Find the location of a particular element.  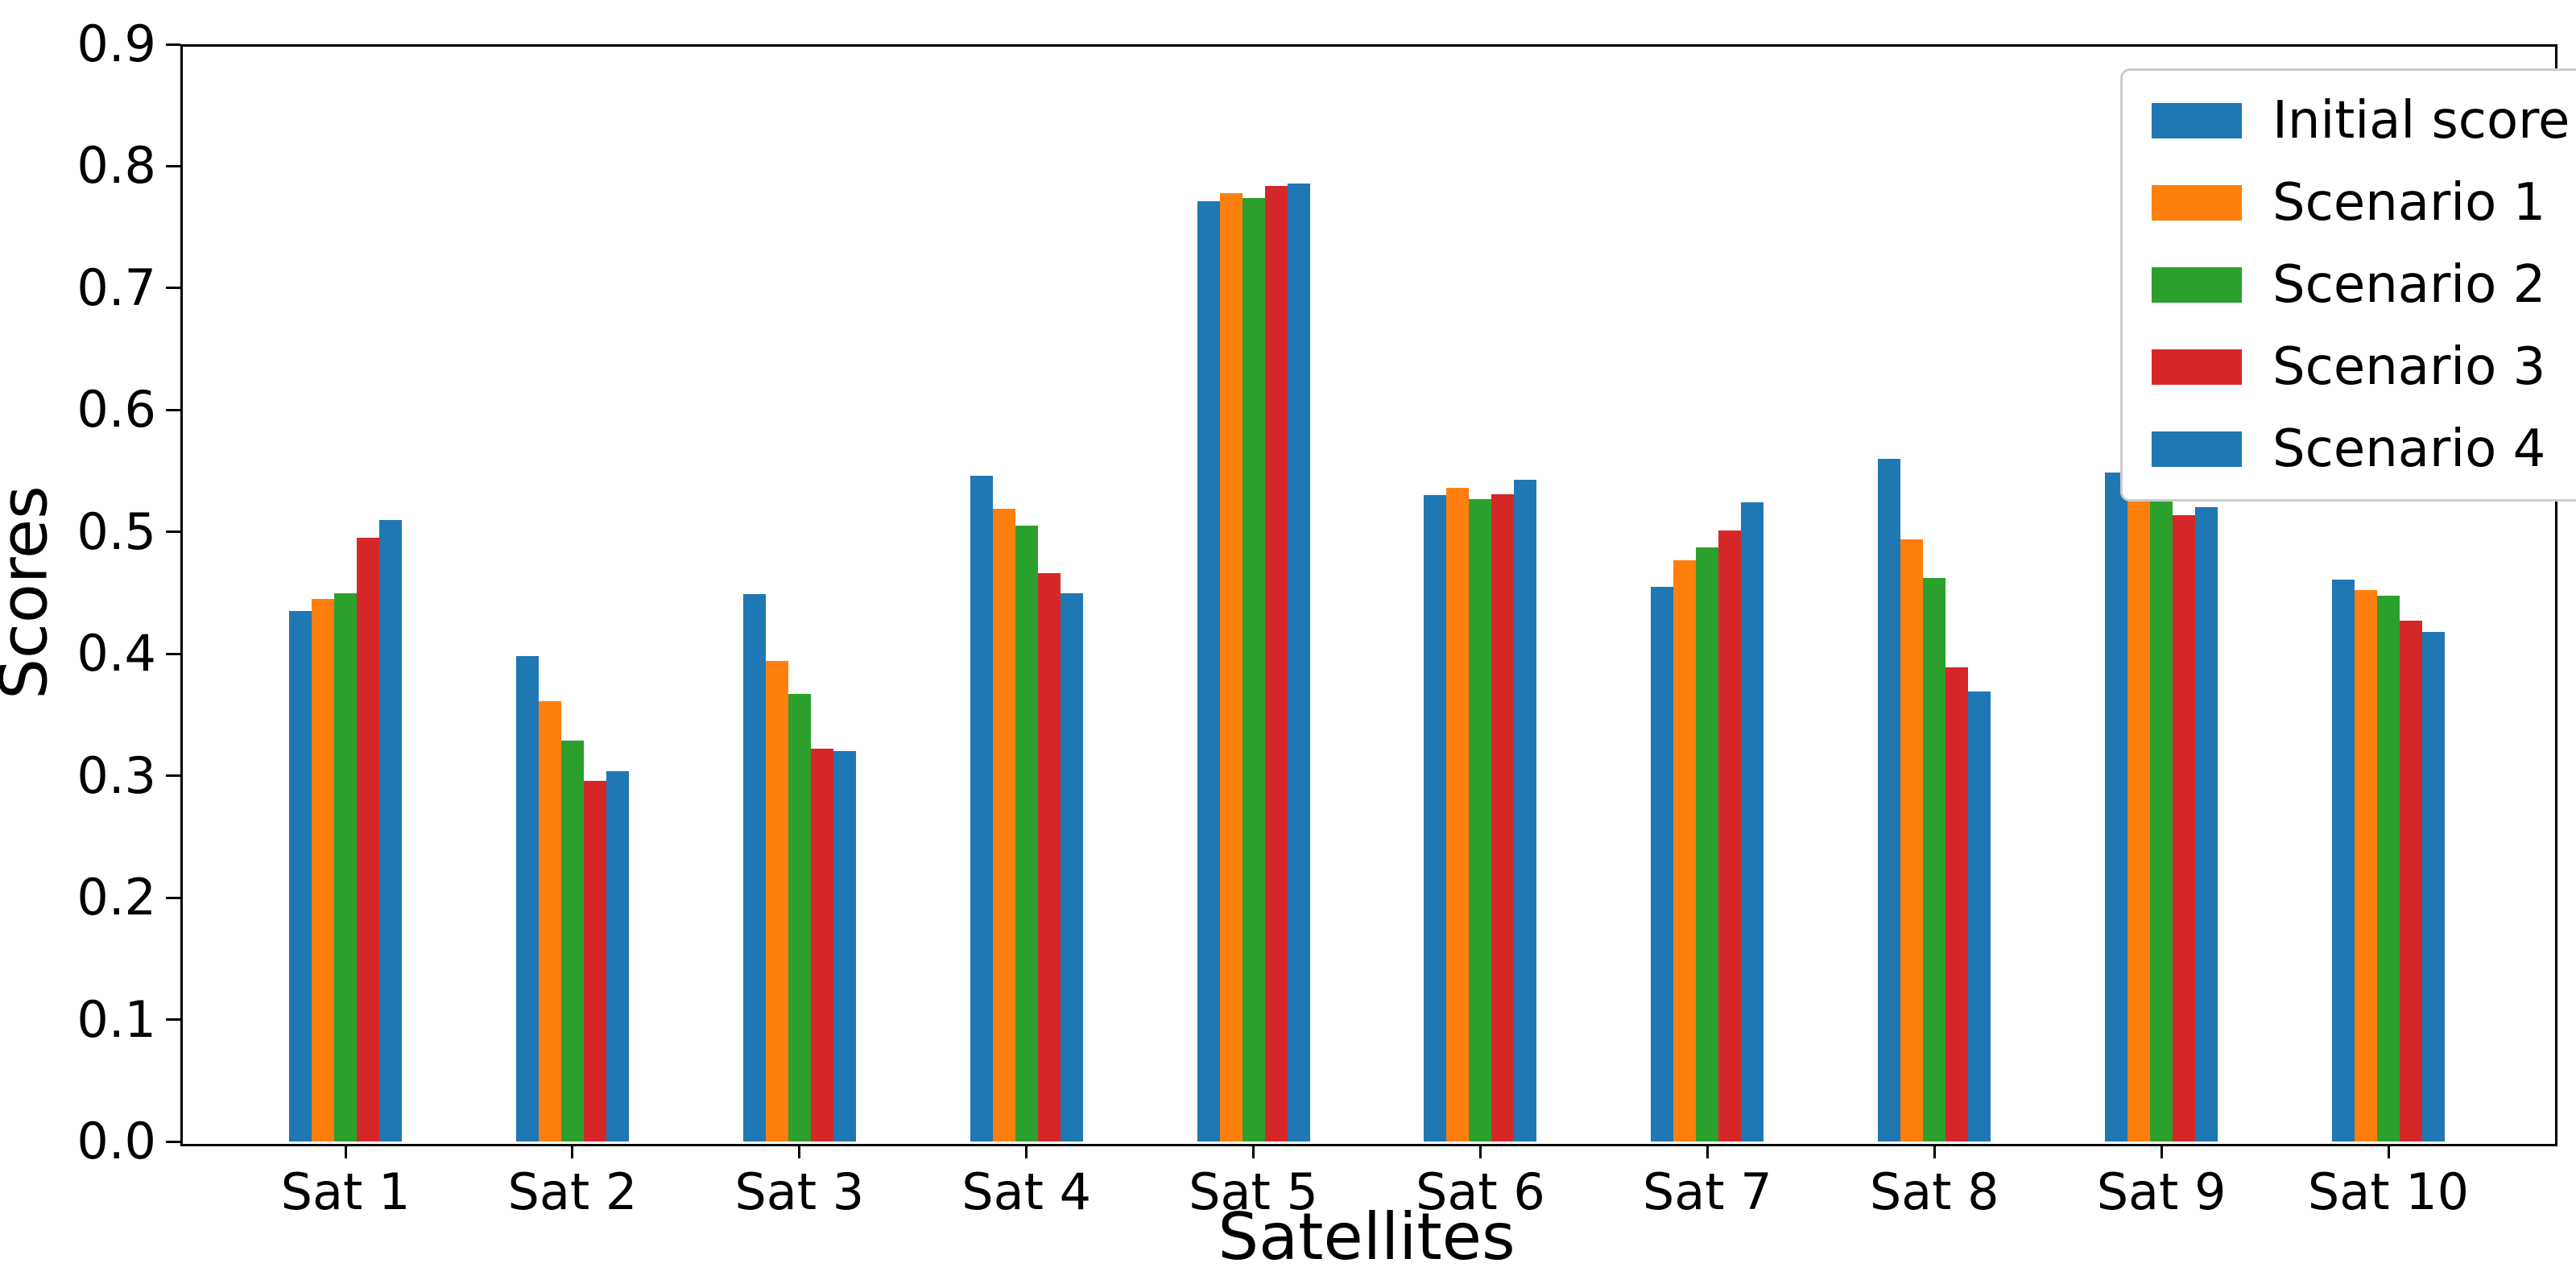

x-tick-label: Sat 6 is located at coordinates (1481, 1191).